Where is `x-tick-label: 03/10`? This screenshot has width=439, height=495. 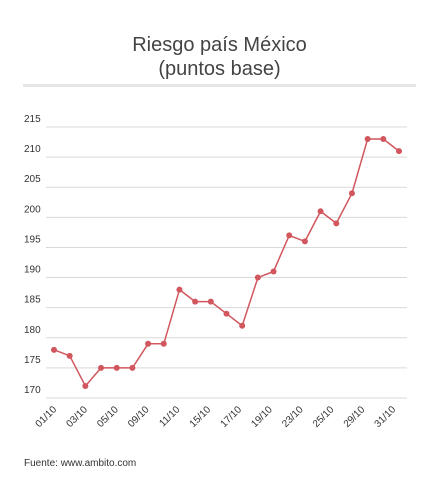 x-tick-label: 03/10 is located at coordinates (77, 417).